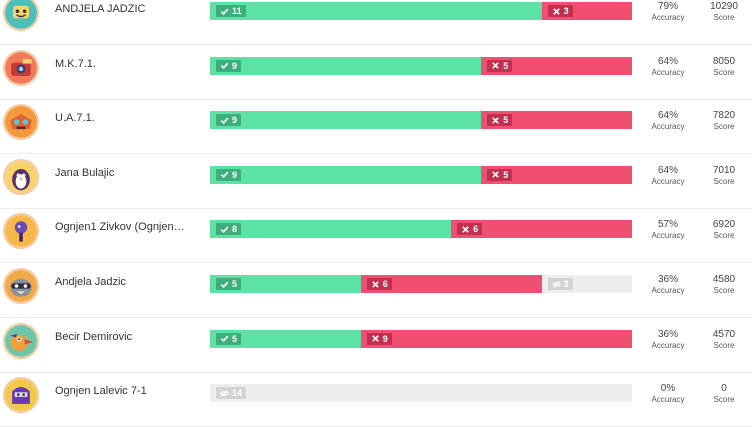 The width and height of the screenshot is (752, 427). What do you see at coordinates (560, 11) in the screenshot?
I see `wrong-count-badge: 3` at bounding box center [560, 11].